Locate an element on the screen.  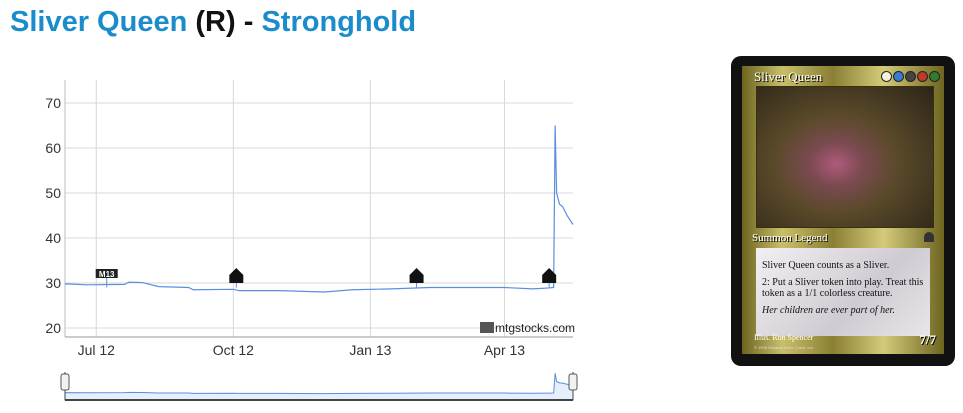
dragons-maze-set-icon is located at coordinates (549, 275).